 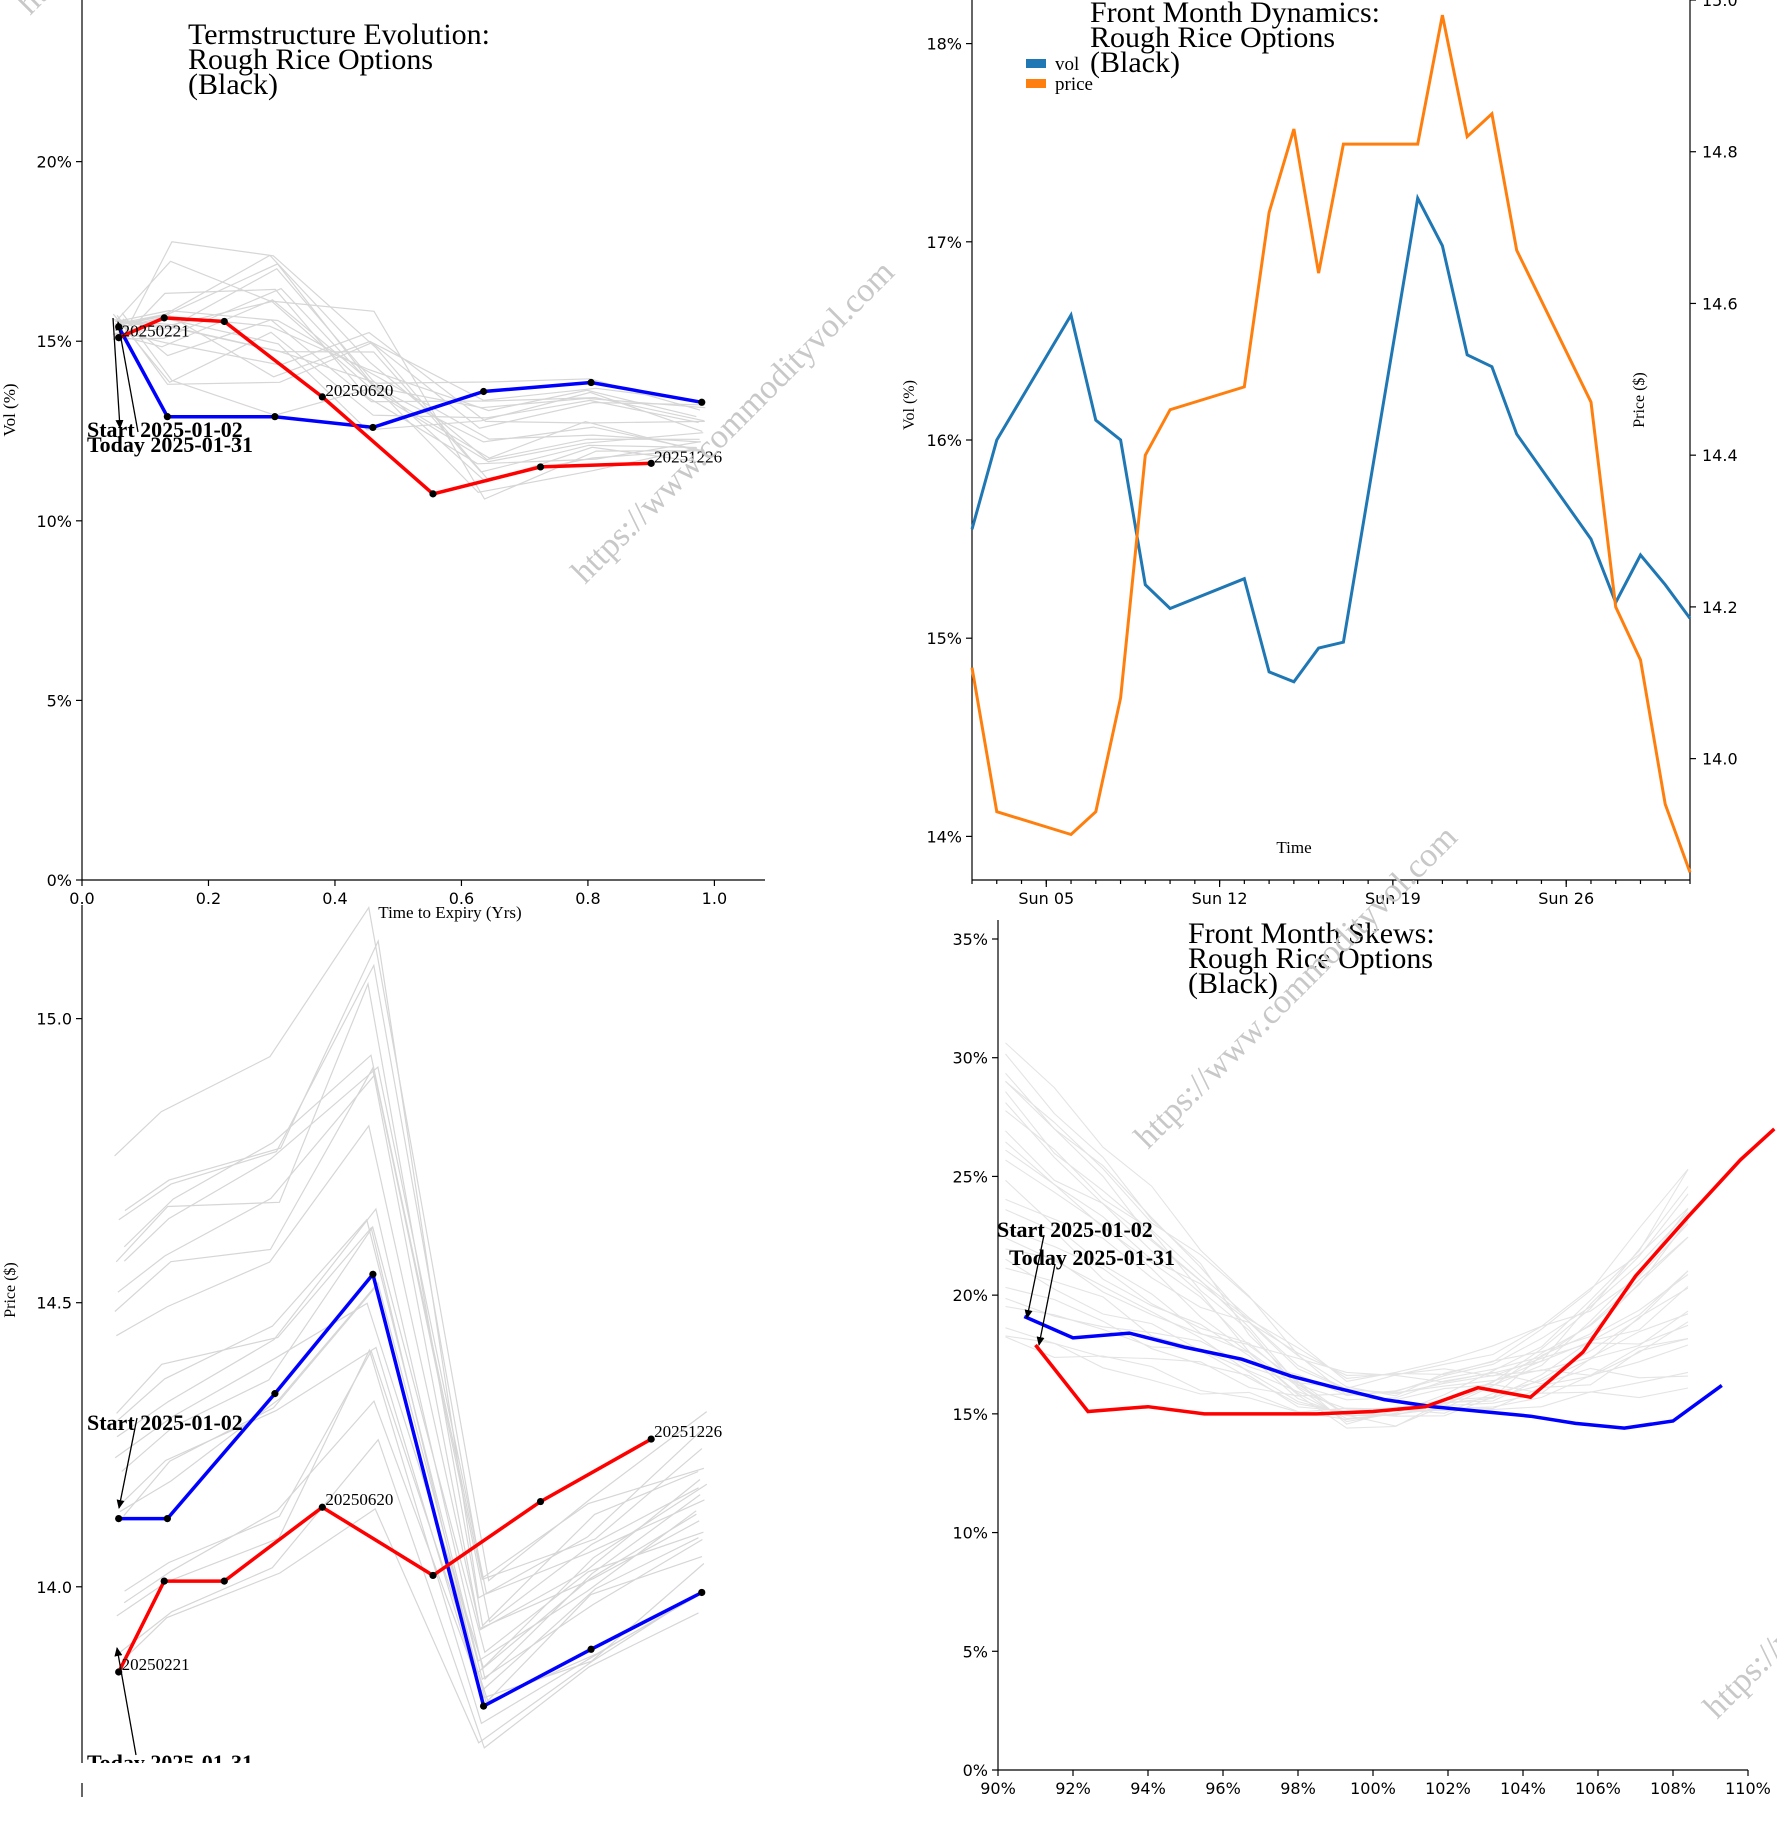 What do you see at coordinates (1523, 1788) in the screenshot?
I see `x-tick-label: 104%` at bounding box center [1523, 1788].